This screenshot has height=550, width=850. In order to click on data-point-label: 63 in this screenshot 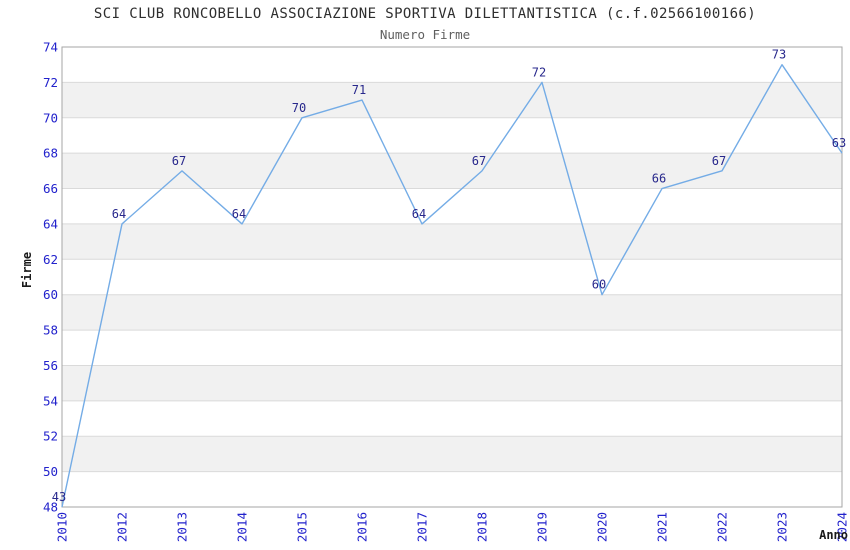, I will do `click(839, 143)`.